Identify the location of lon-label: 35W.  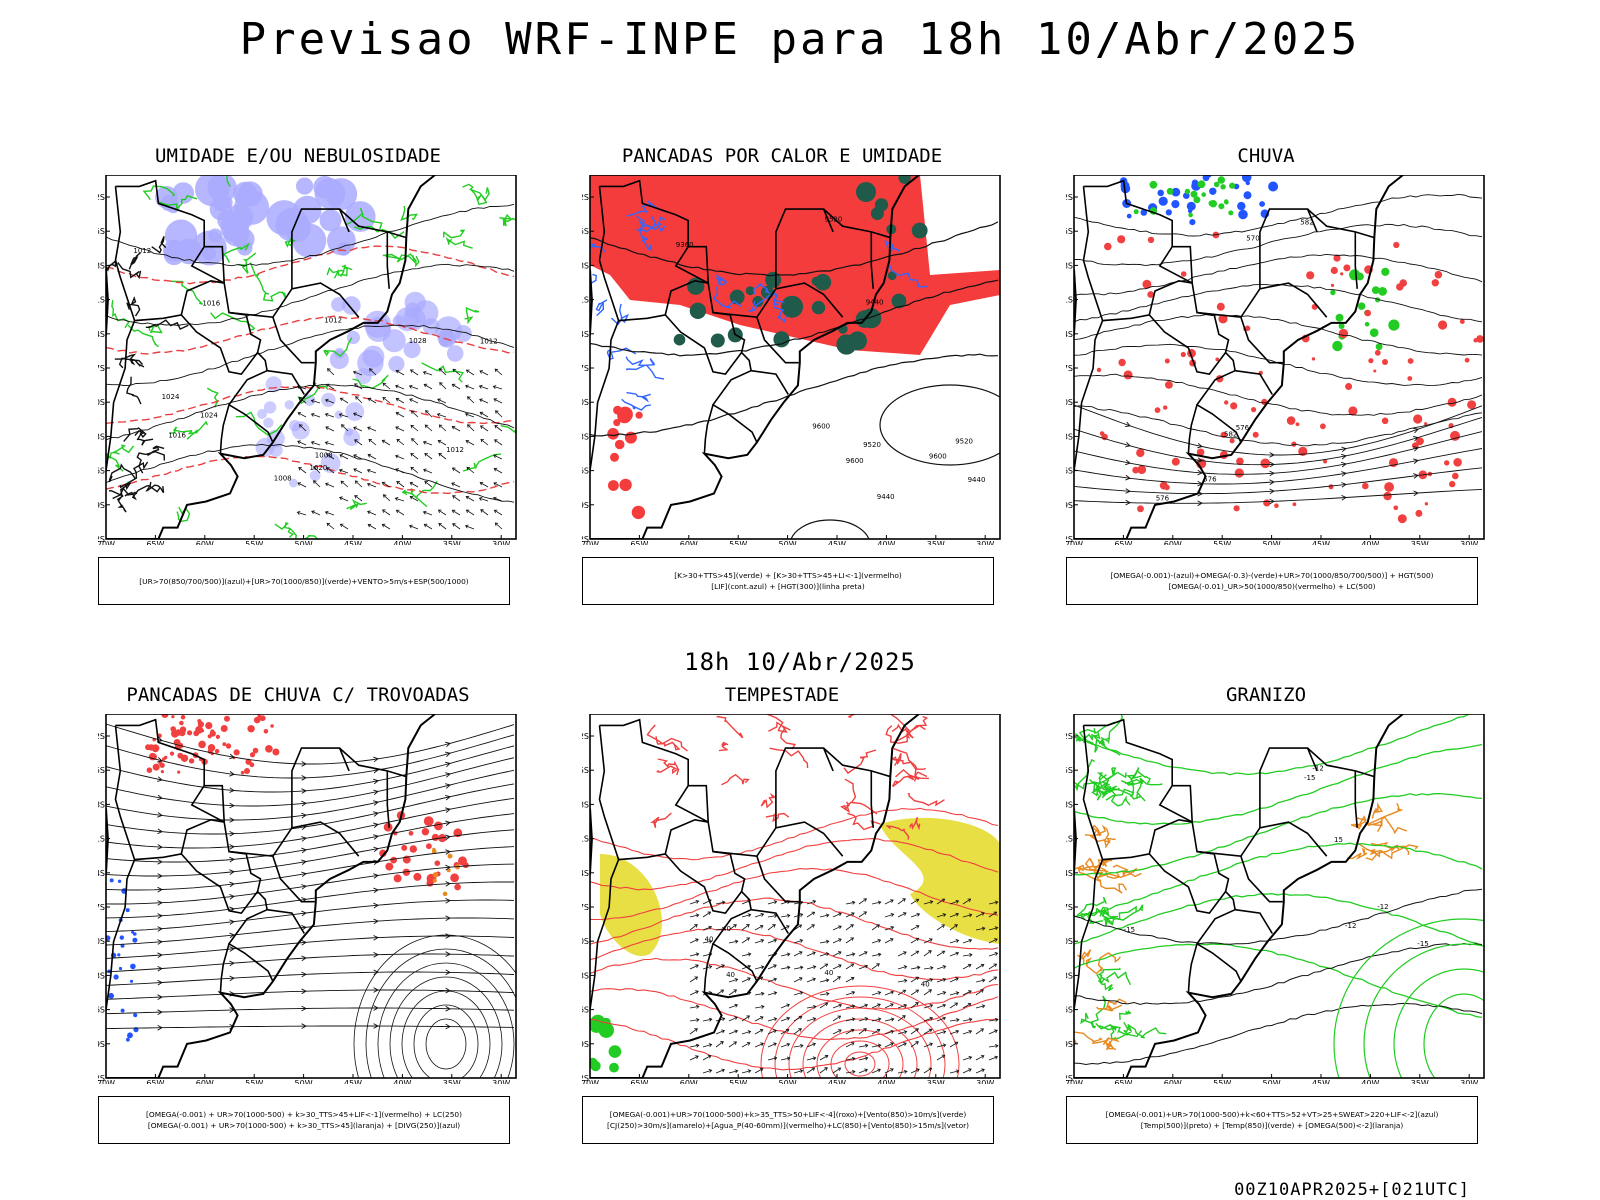
(936, 542).